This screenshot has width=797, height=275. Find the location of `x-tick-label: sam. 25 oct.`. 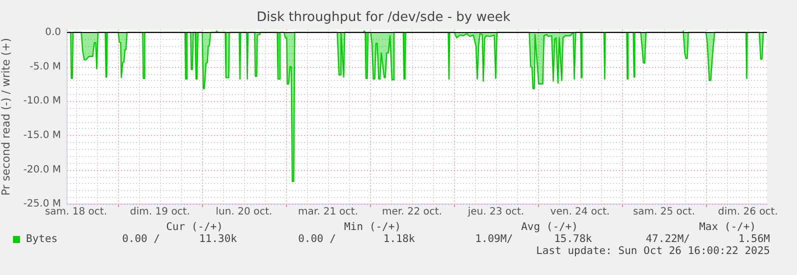

x-tick-label: sam. 25 oct. is located at coordinates (664, 212).